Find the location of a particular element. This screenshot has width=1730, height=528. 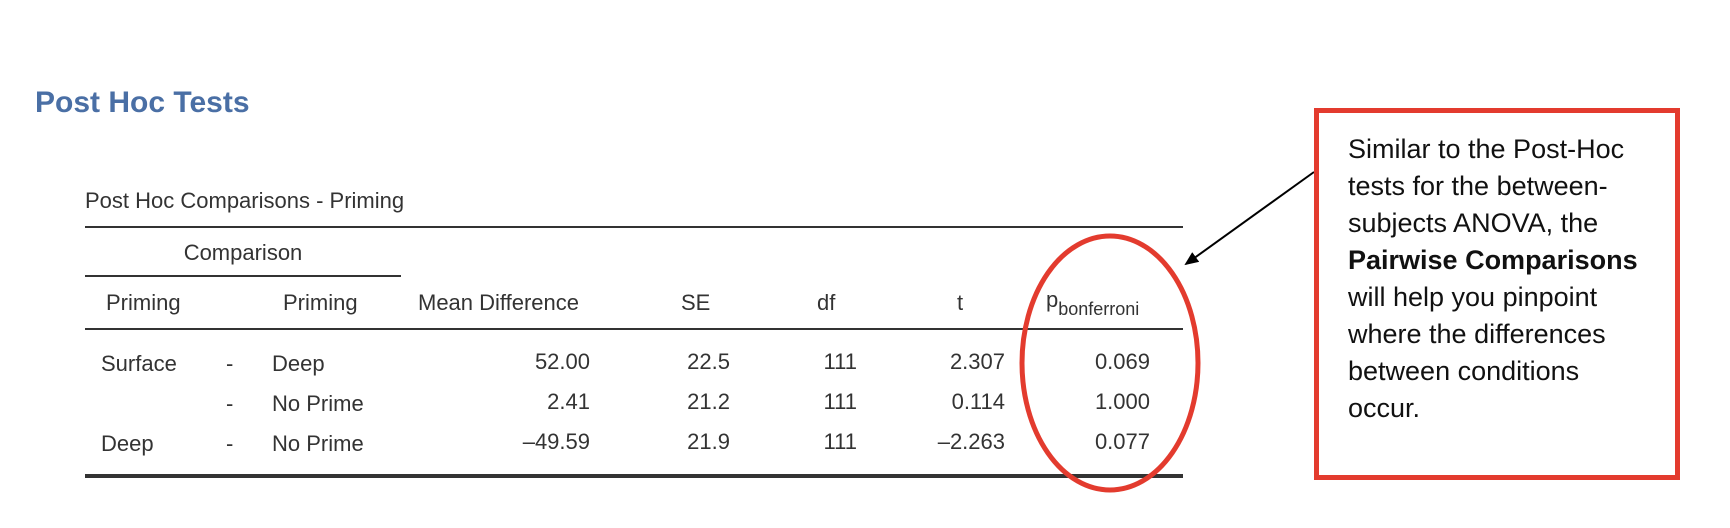

row-p-bonferroni: 1.000 is located at coordinates (1122, 401).